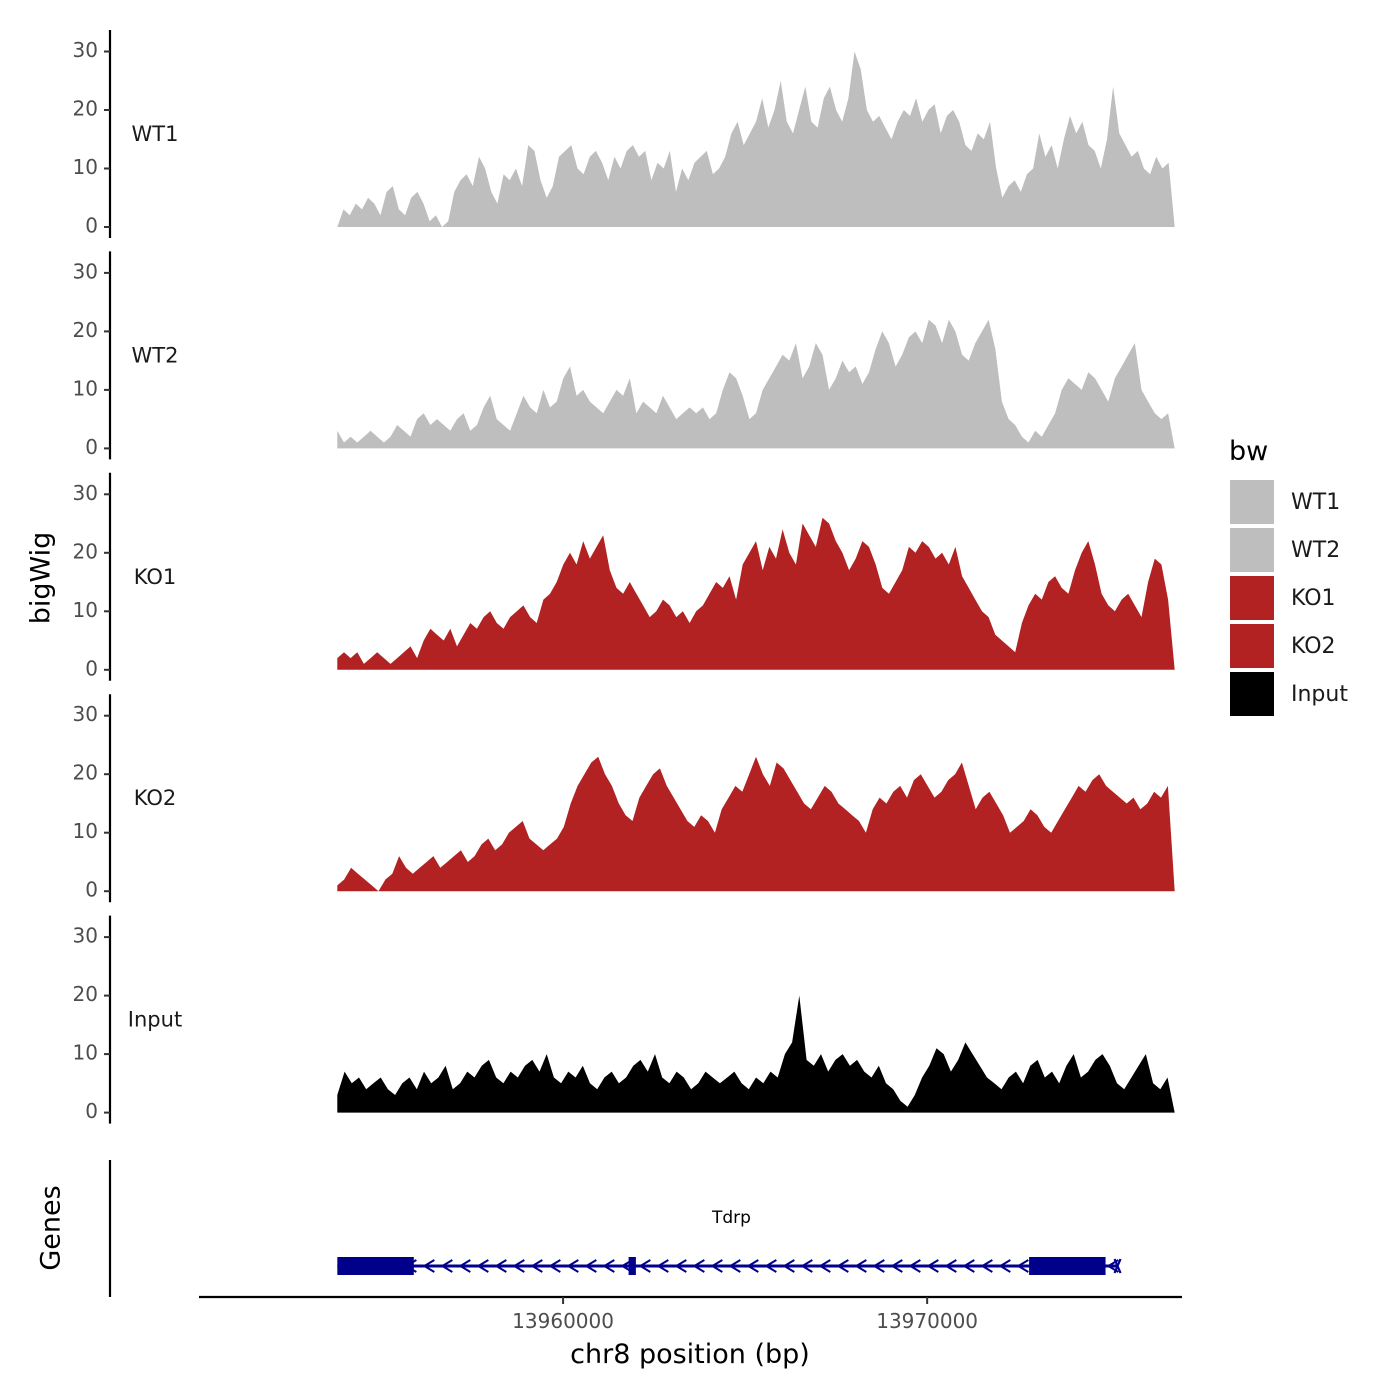 This screenshot has height=1400, width=1400. Describe the element at coordinates (563, 1321) in the screenshot. I see `x-tick-label: 13960000` at that location.